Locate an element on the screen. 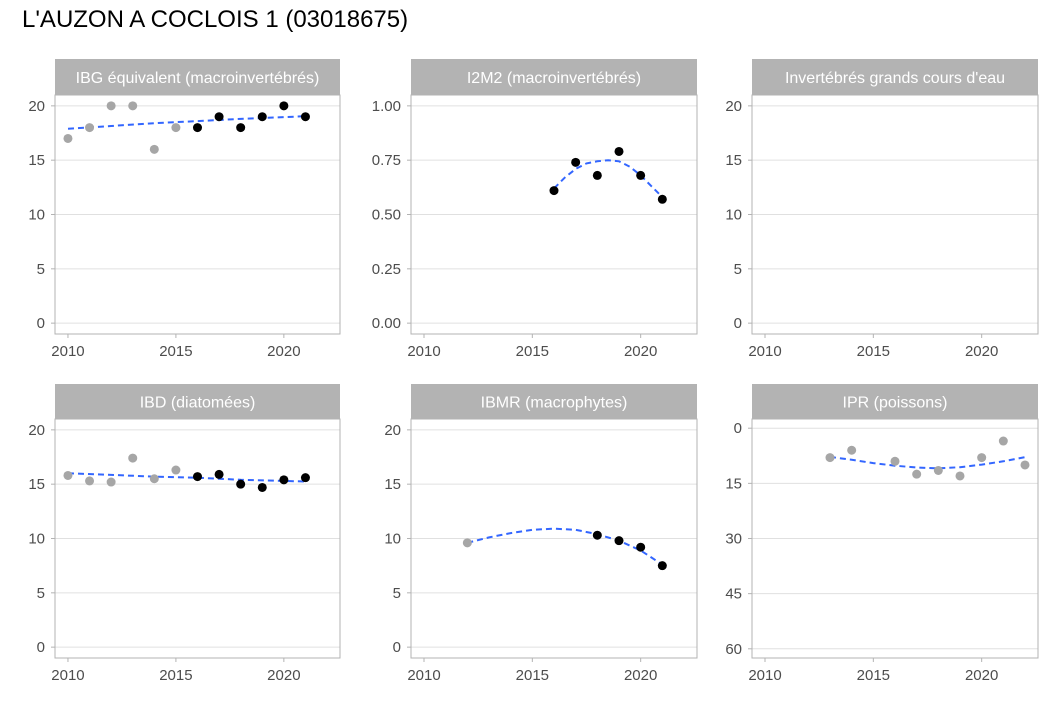  panel-title: I2M2 (macroinvertébrés) is located at coordinates (554, 78).